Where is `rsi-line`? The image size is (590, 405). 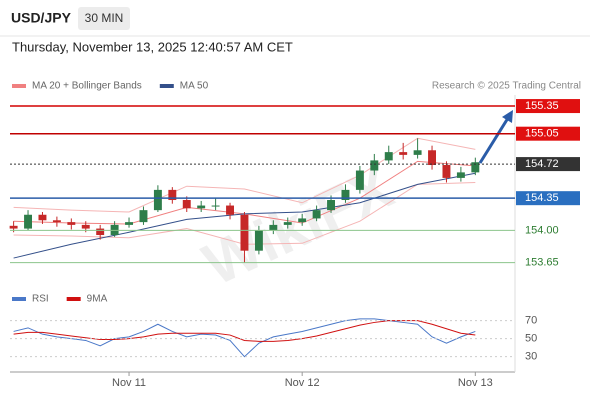 rsi-line is located at coordinates (244, 338).